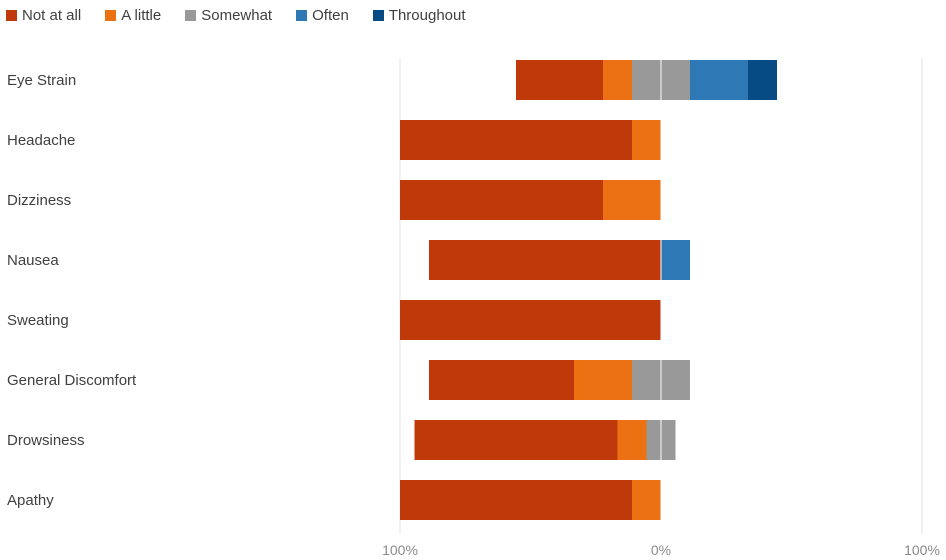  Describe the element at coordinates (33, 260) in the screenshot. I see `category-label: Nausea` at that location.